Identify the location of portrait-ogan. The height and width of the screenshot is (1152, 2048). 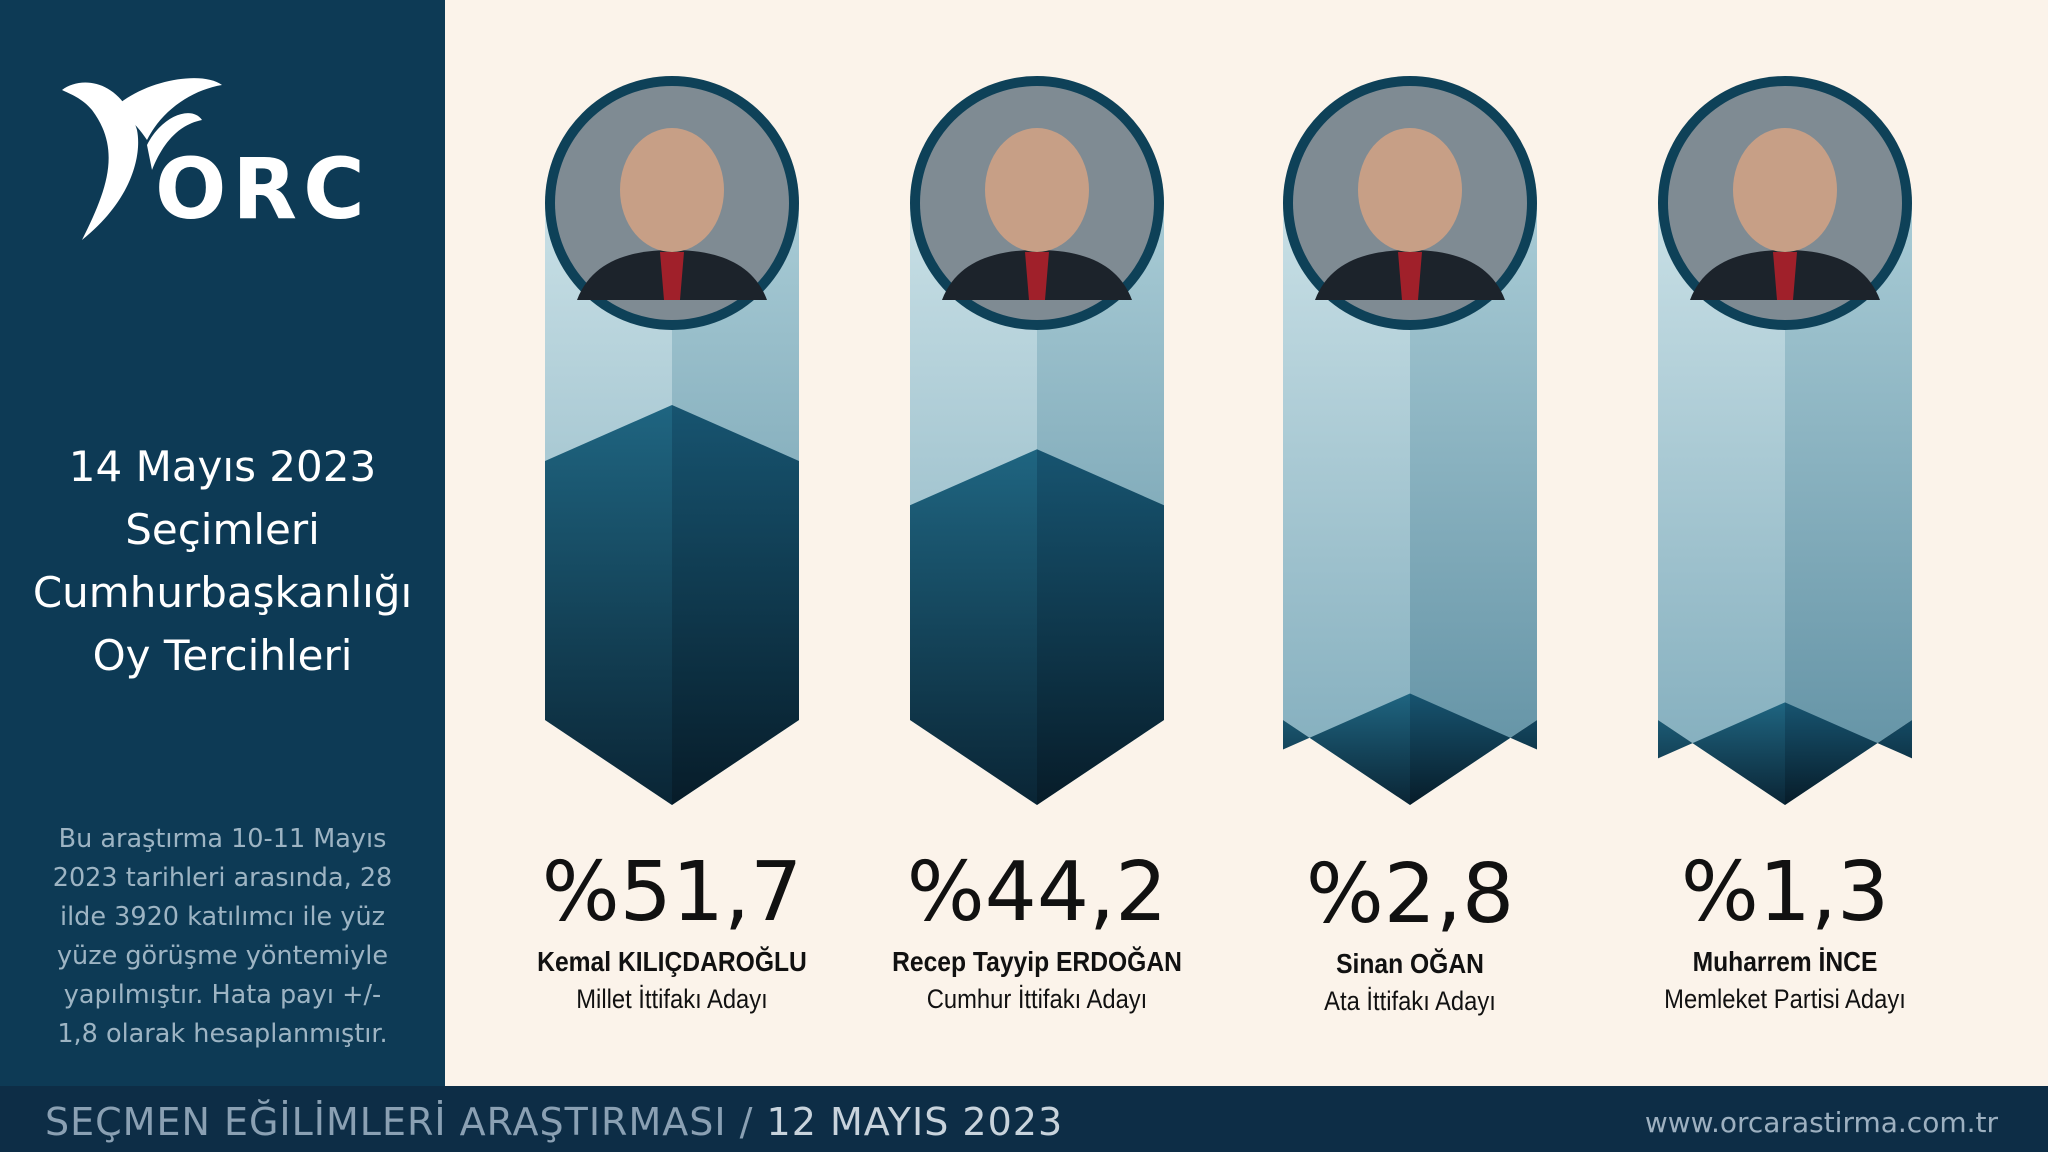
(1410, 203).